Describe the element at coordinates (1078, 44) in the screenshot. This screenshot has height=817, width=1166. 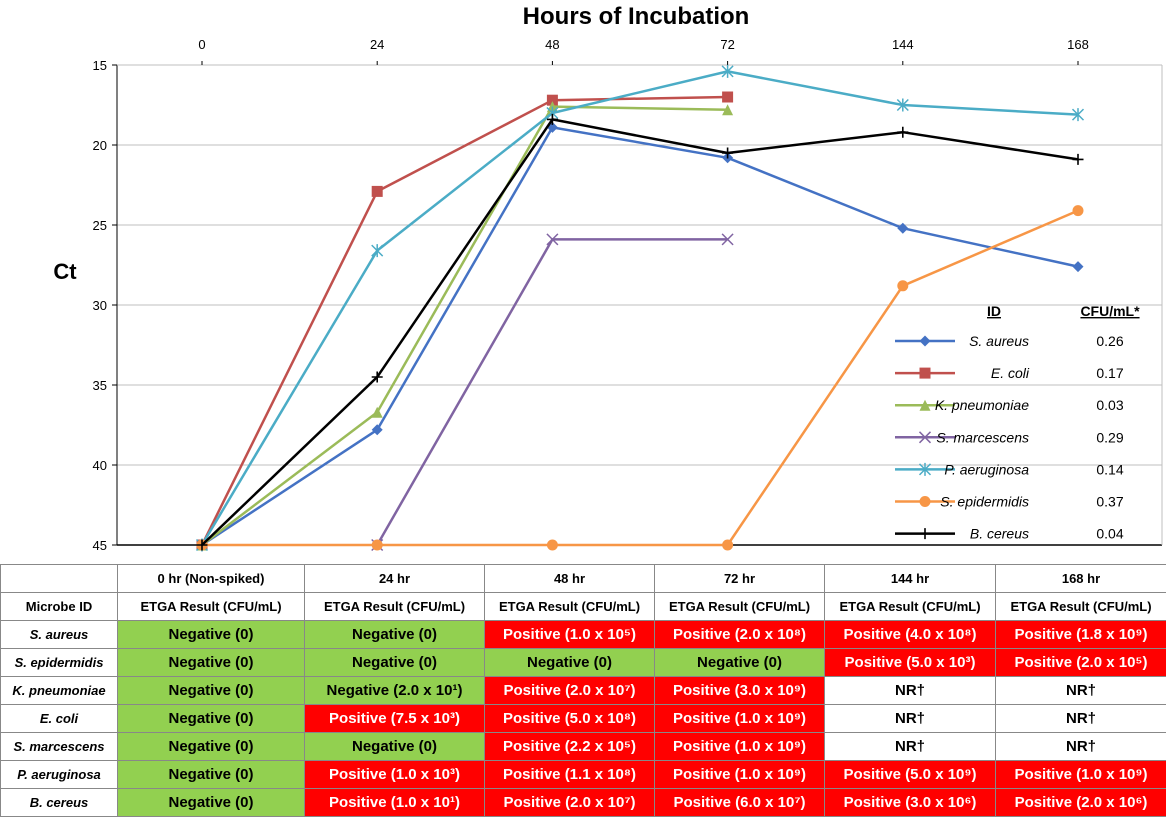
I see `x-tick-label: 168` at that location.